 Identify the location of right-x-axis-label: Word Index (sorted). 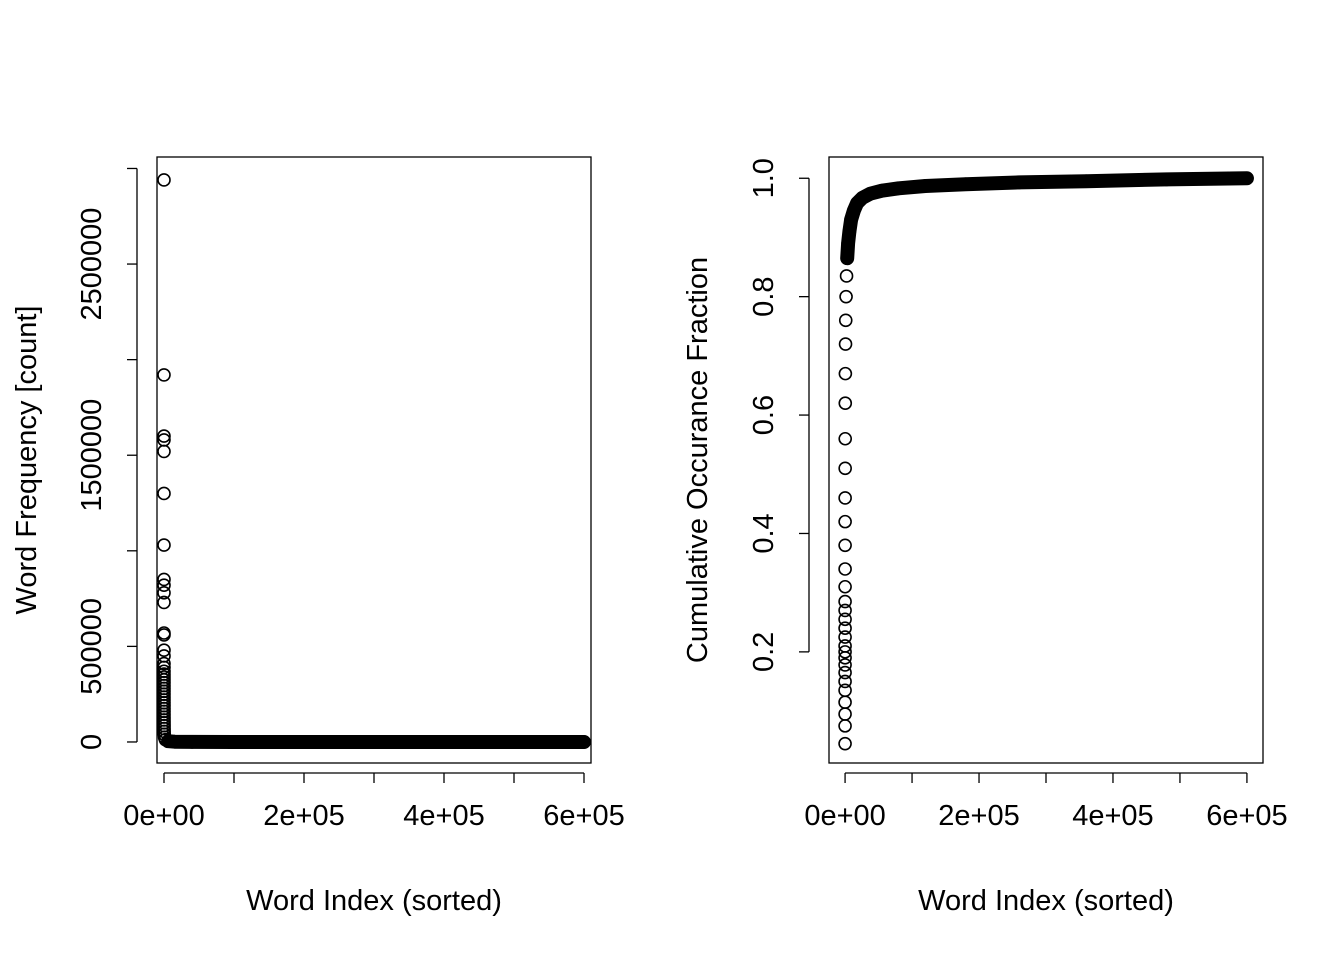
(1046, 901).